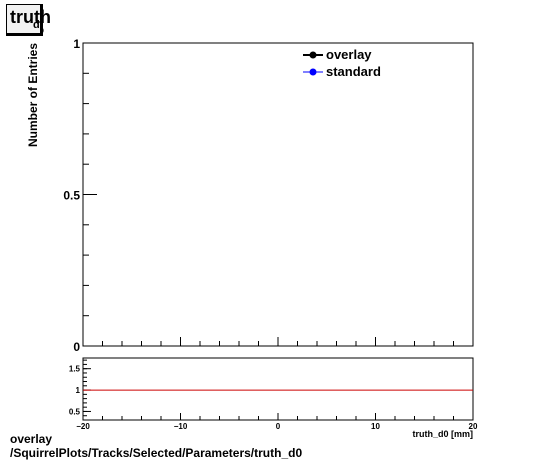 This screenshot has height=462, width=546. I want to click on legend-label-standard: standard, so click(353, 71).